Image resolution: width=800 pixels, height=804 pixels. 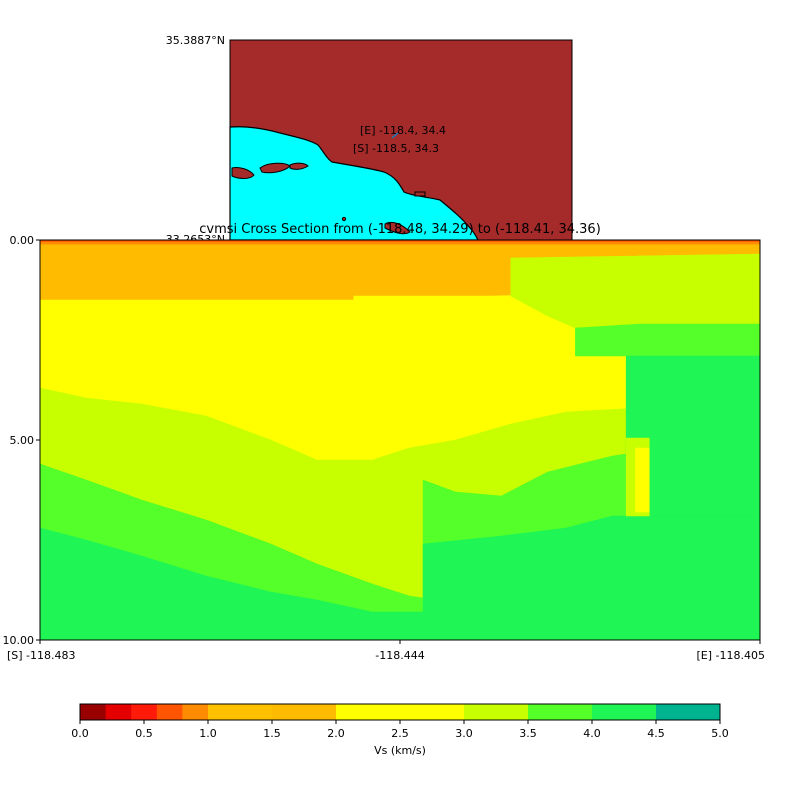 What do you see at coordinates (399, 655) in the screenshot?
I see `x-tick-label: -118.444` at bounding box center [399, 655].